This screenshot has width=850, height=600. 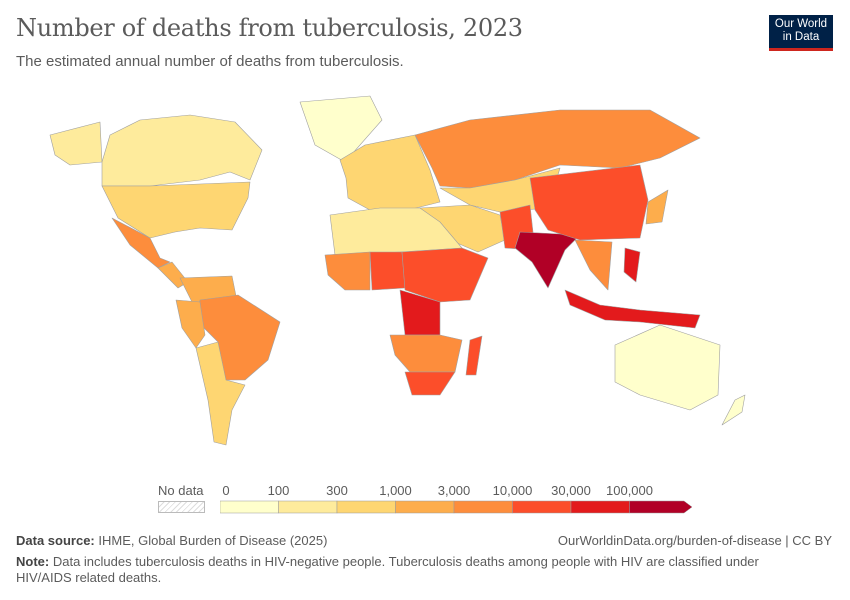 I want to click on source-label: Data source:, so click(x=55, y=540).